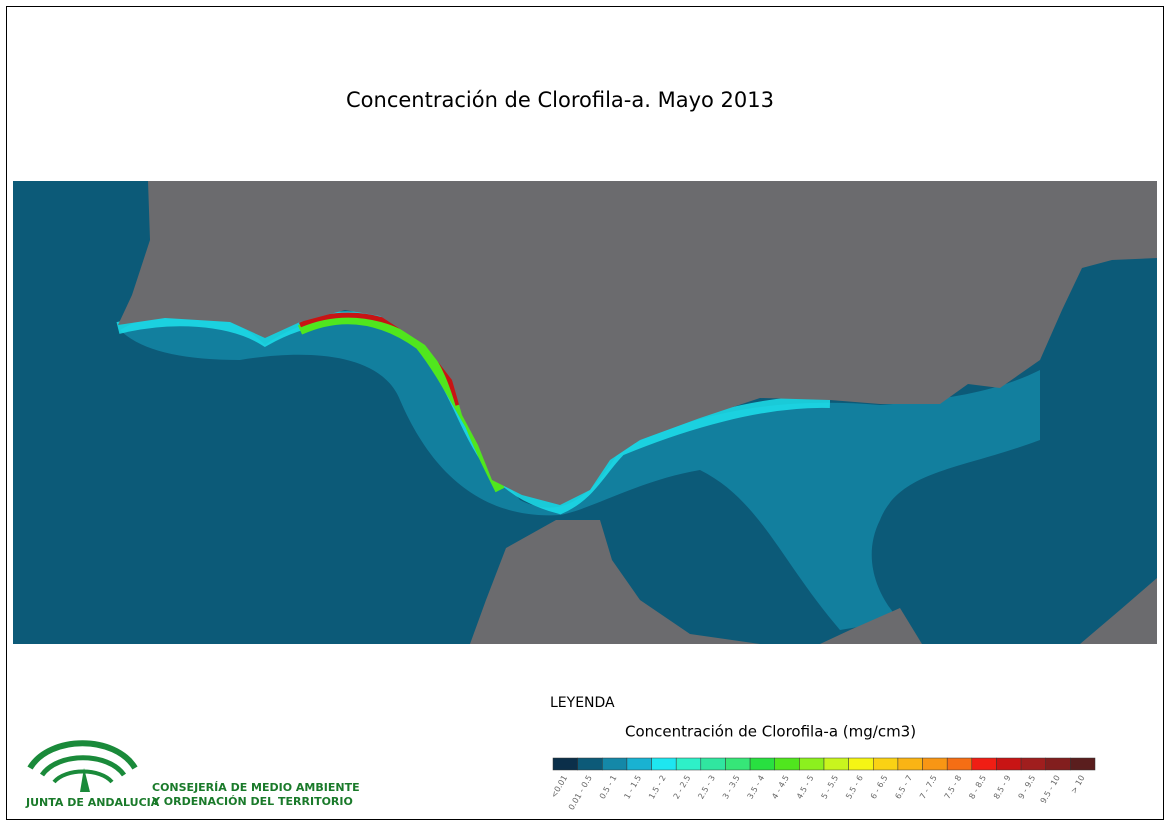 The width and height of the screenshot is (1170, 831). I want to click on logo-line: Y ORDENACIÓN DEL TERRITORIO, so click(252, 801).